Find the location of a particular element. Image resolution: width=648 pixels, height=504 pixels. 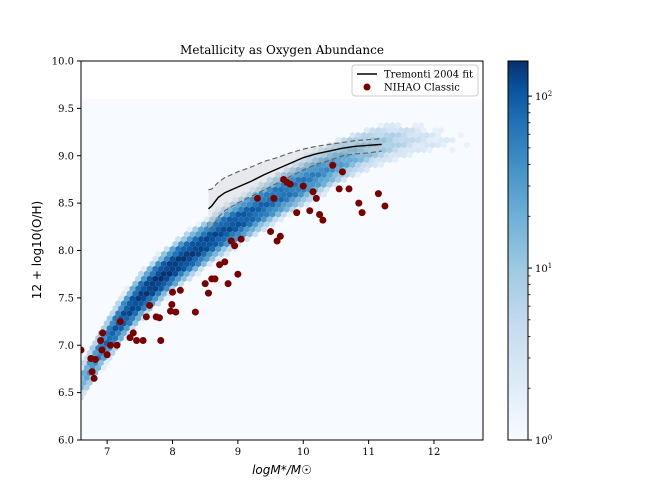

tremonti-fit-line is located at coordinates (295, 176).